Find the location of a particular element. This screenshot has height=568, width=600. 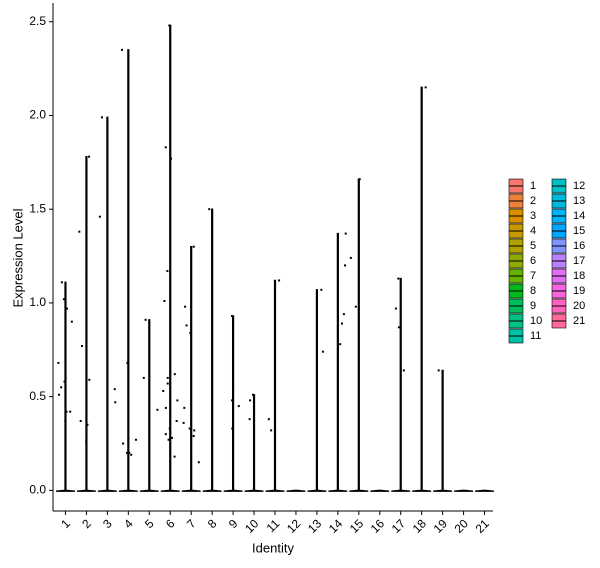

legend-label: 9 is located at coordinates (533, 306).